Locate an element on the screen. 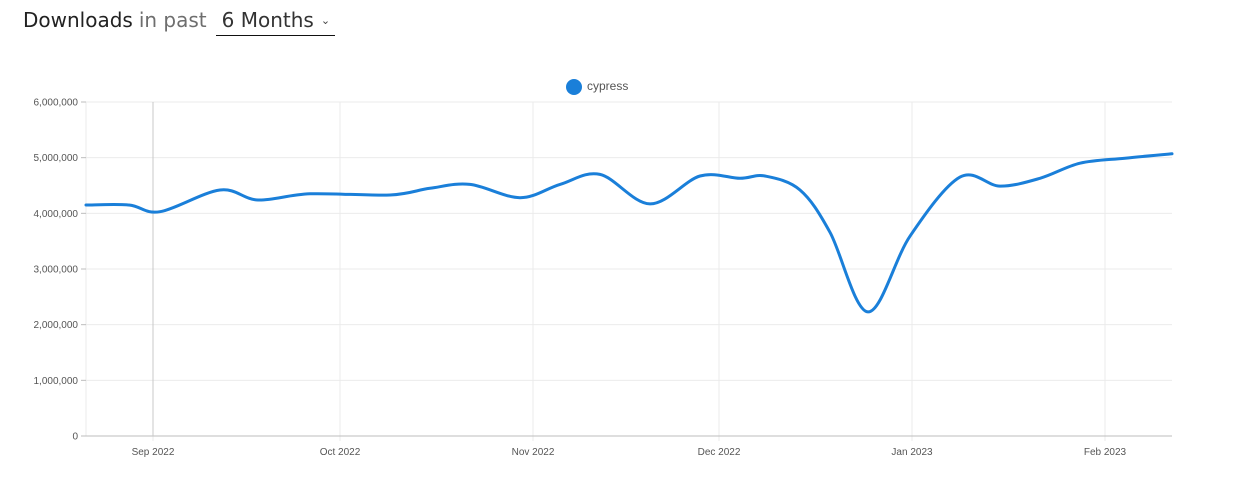 This screenshot has width=1238, height=485. y-tick-label: 5,000,000 is located at coordinates (56, 158).